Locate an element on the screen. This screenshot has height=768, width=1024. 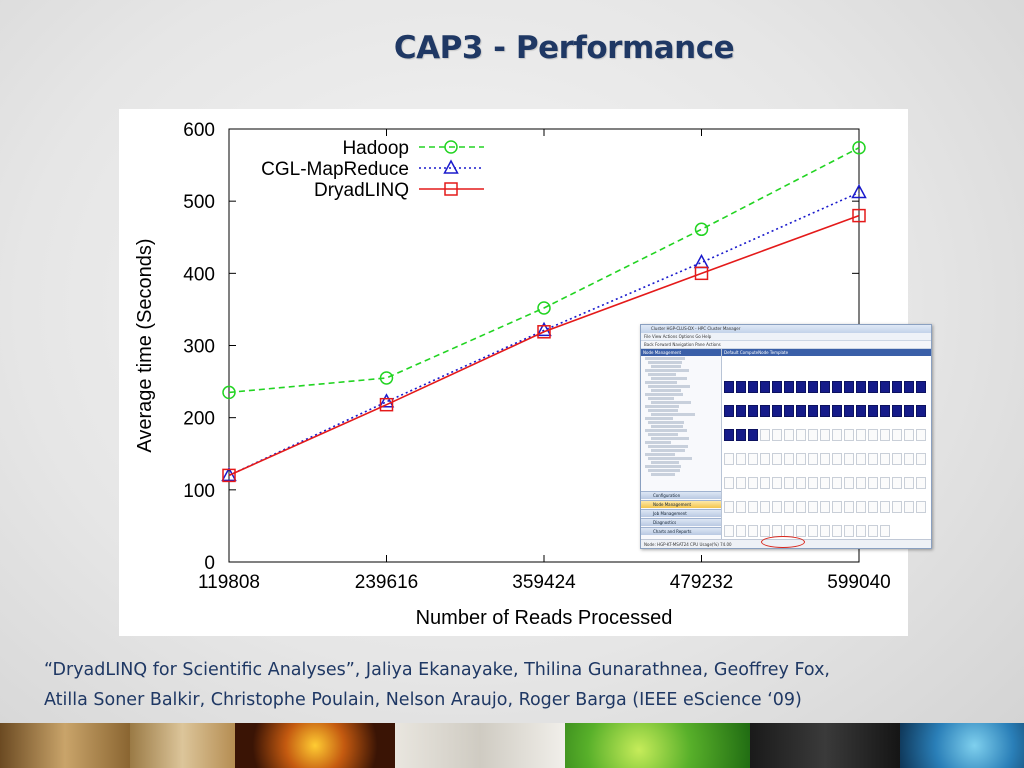
legend-label-hadoop: Hadoop is located at coordinates (375, 148).